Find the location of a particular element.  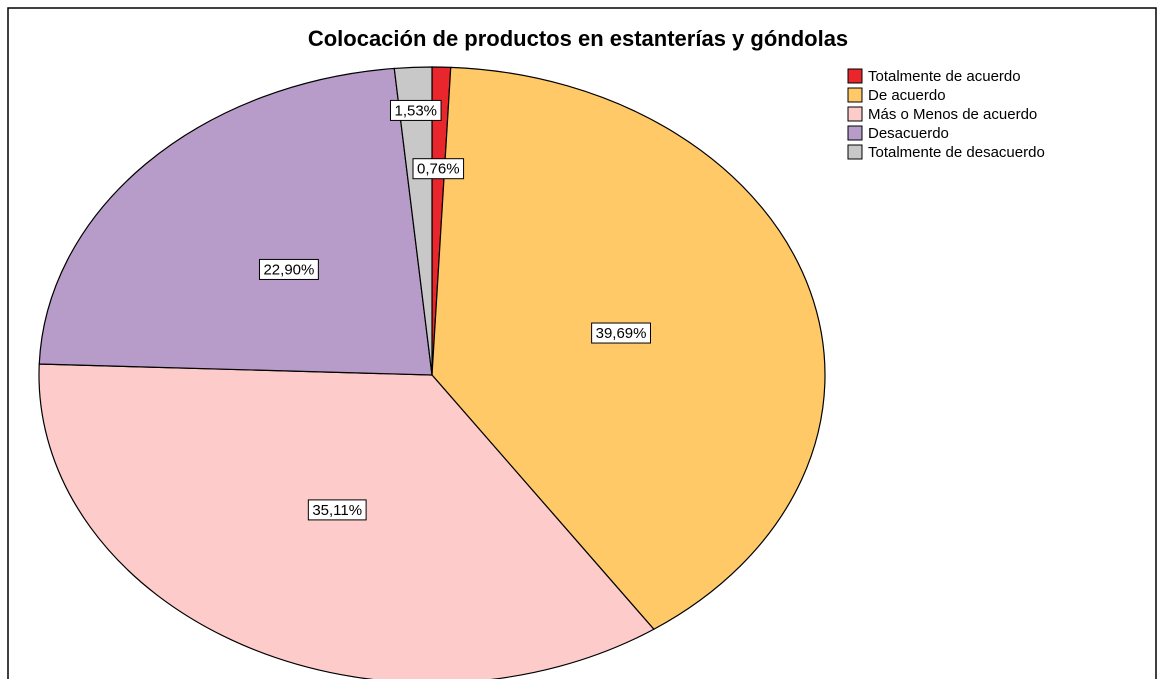

data-label-text: 1,53% is located at coordinates (415, 110).